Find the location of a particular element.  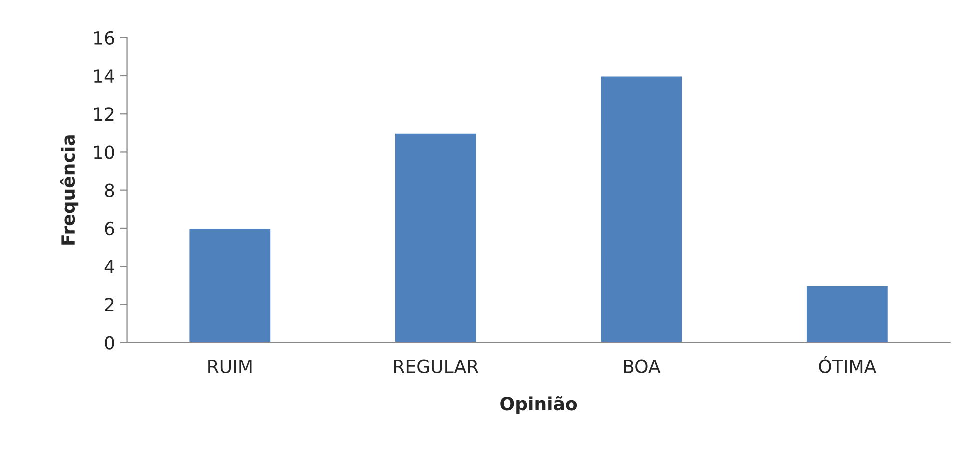

y-tick-label: 16 is located at coordinates (104, 38).